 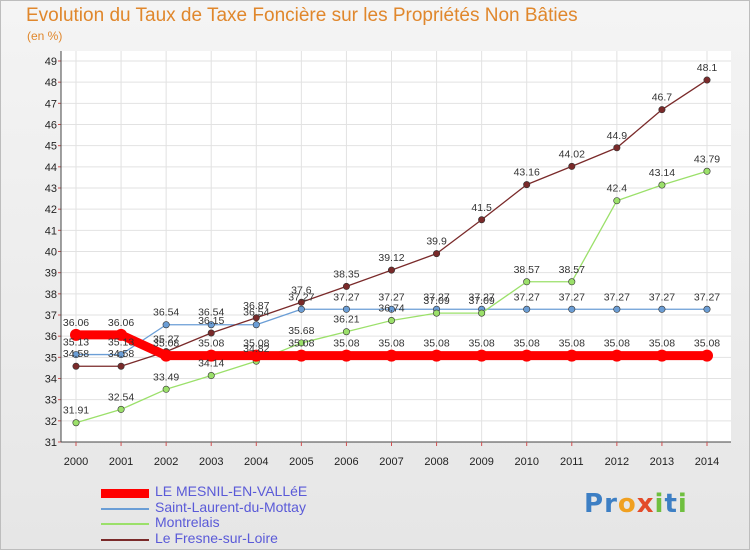 I want to click on x-tick-label: 2004, so click(x=256, y=462).